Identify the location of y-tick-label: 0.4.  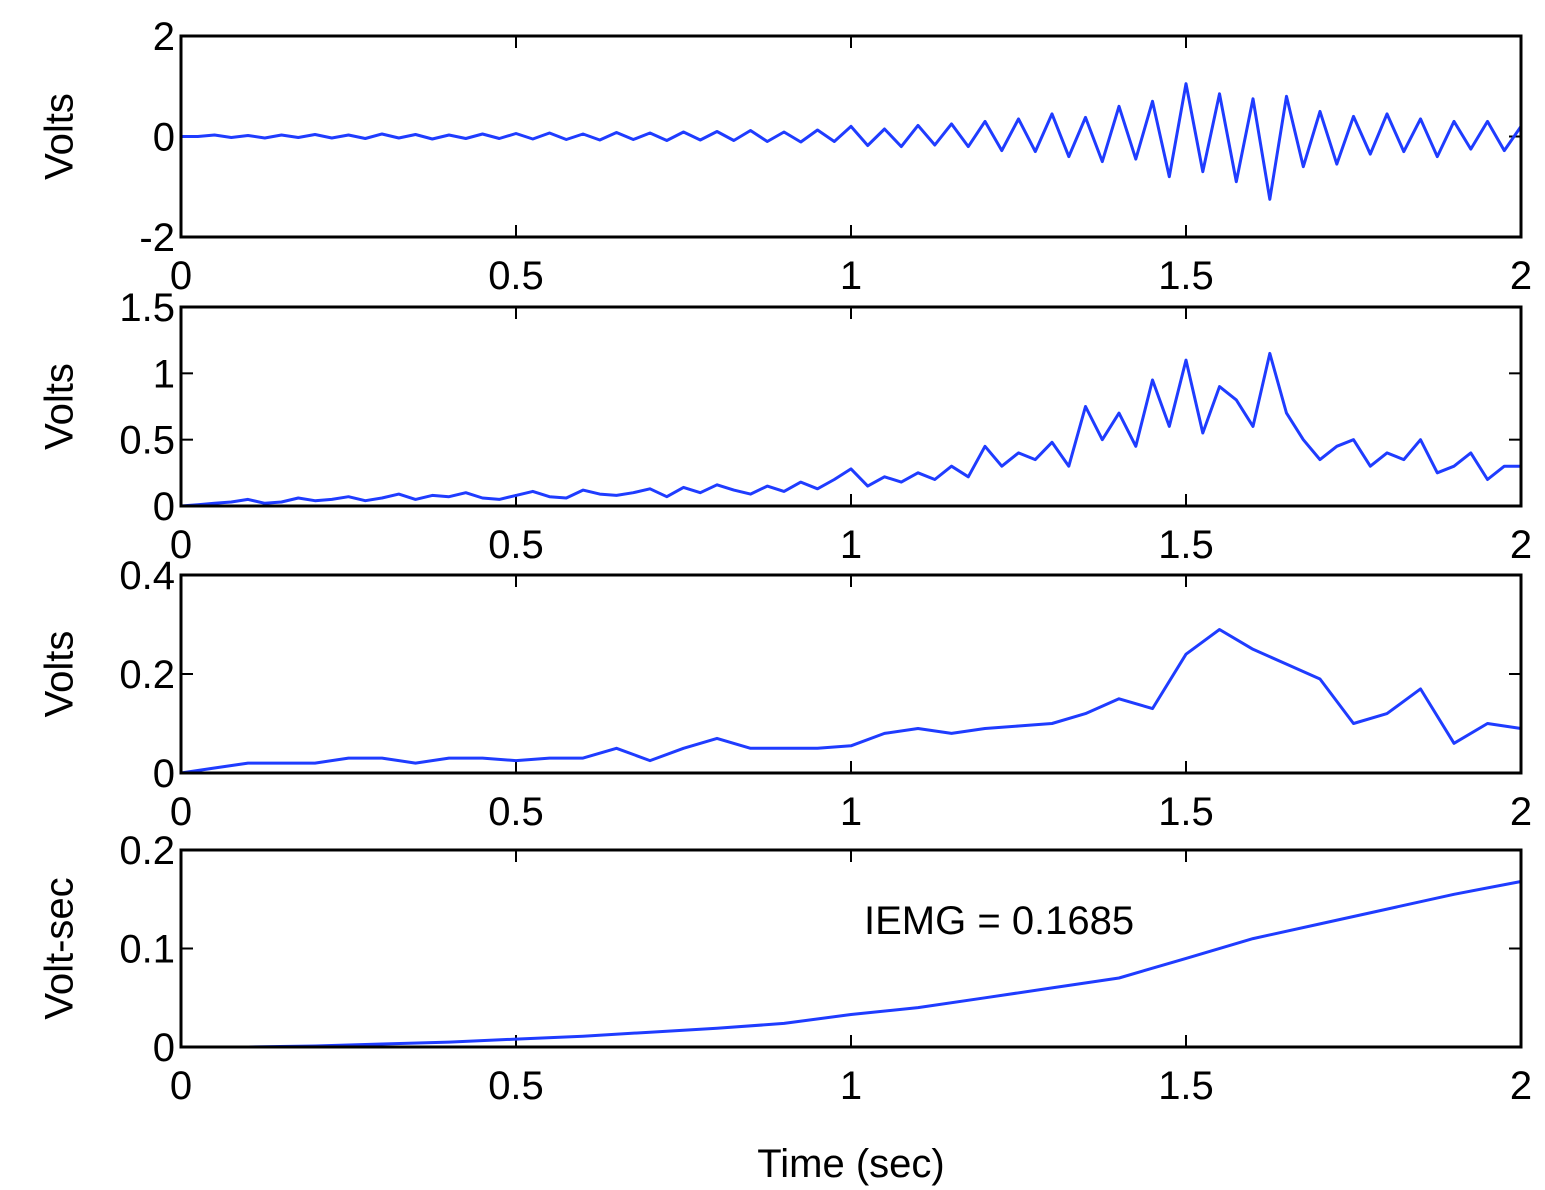
(147, 576).